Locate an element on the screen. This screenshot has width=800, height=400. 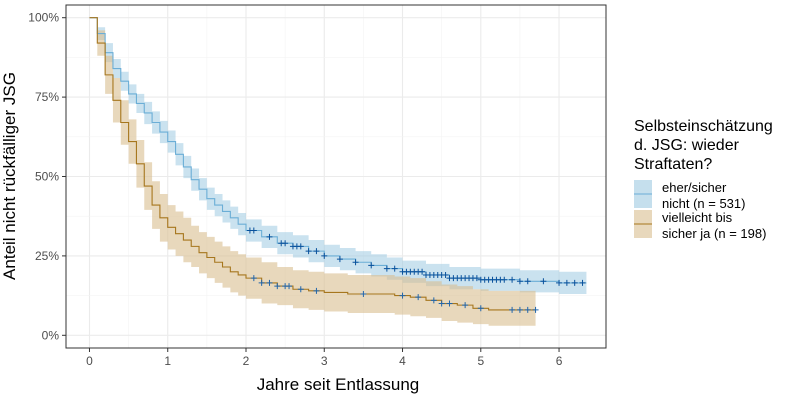
y-axis-title: Anteil nicht rückfälliger JSG is located at coordinates (9, 176).